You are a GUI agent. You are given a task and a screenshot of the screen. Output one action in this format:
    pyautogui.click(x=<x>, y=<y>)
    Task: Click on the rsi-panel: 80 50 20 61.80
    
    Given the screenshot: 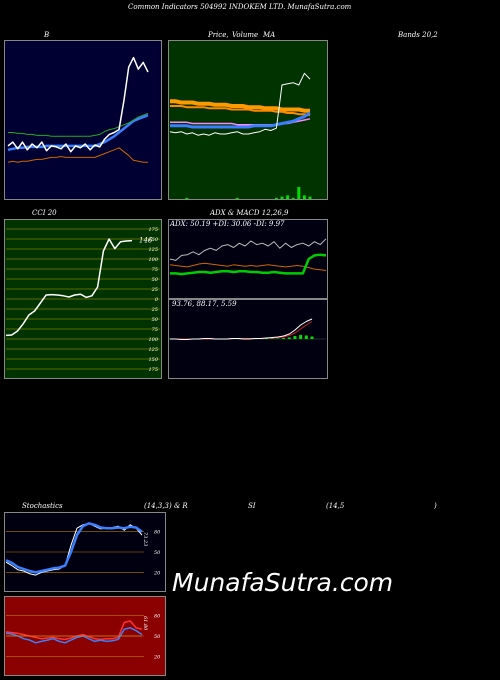 What is the action you would take?
    pyautogui.click(x=85, y=636)
    